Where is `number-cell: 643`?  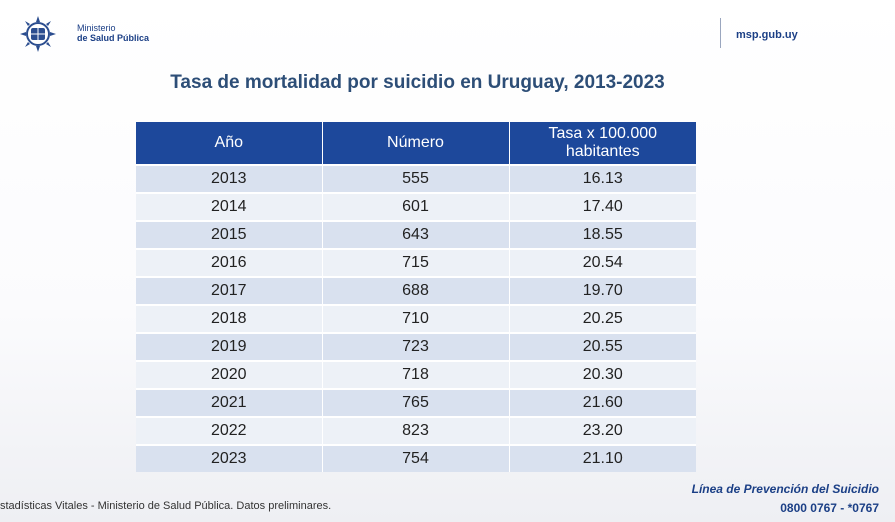 number-cell: 643 is located at coordinates (416, 234).